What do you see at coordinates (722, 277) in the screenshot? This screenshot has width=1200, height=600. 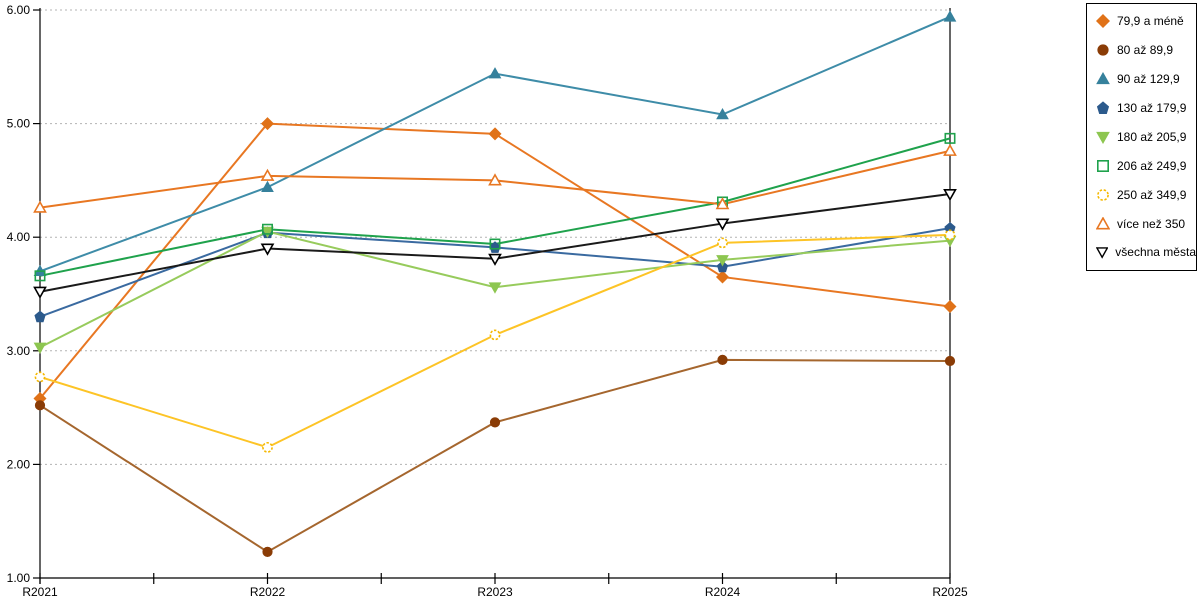 I see `marker-0-R2024` at bounding box center [722, 277].